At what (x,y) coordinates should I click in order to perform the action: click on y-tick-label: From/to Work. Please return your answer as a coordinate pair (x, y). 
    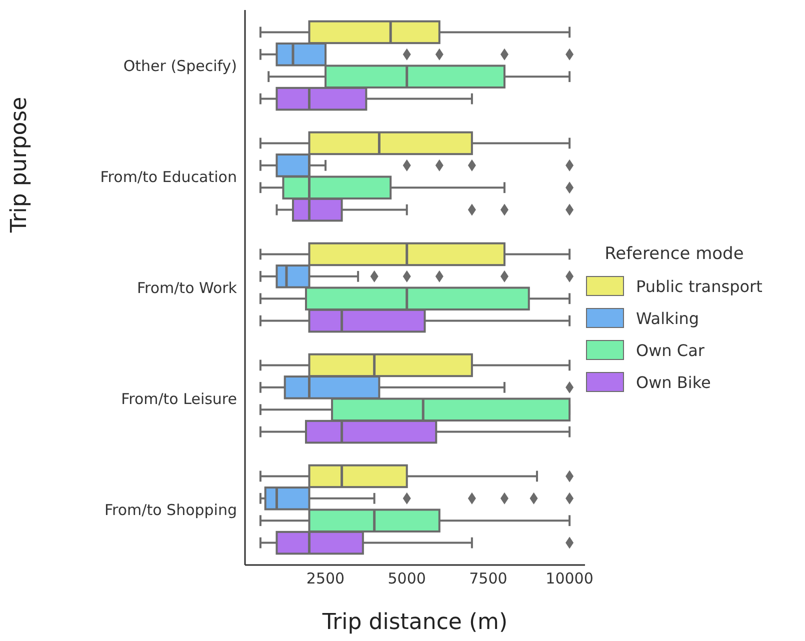
    Looking at the image, I should click on (187, 287).